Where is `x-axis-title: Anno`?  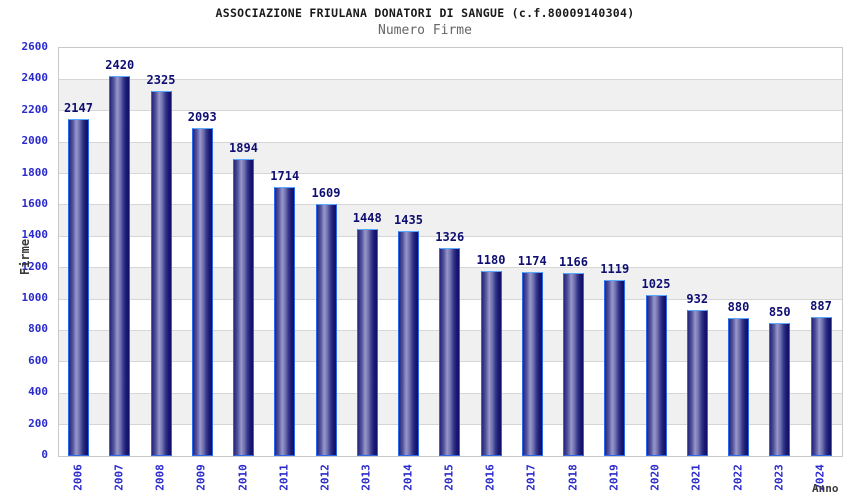
x-axis-title: Anno is located at coordinates (825, 488).